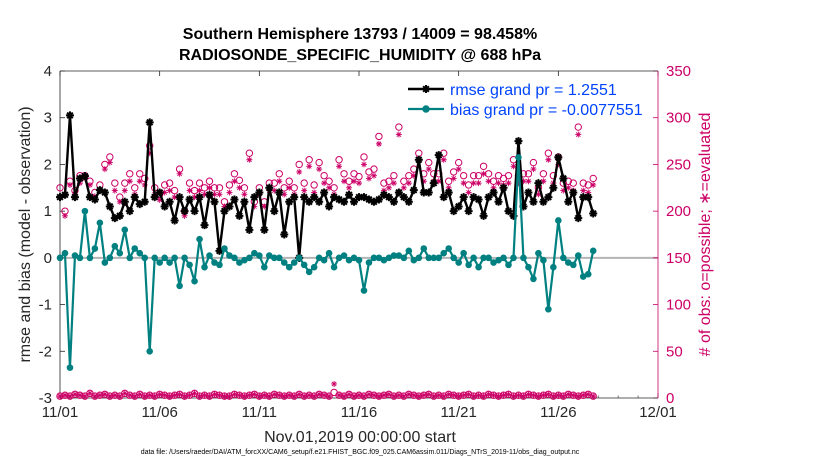 The image size is (830, 470). Describe the element at coordinates (48, 258) in the screenshot. I see `y-left-tick-label: 0` at that location.